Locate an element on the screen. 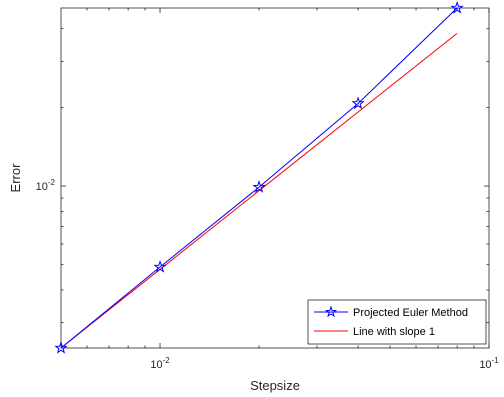 This screenshot has width=504, height=397. legend-label-projected-euler-method: Projected Euler Method is located at coordinates (410, 313).